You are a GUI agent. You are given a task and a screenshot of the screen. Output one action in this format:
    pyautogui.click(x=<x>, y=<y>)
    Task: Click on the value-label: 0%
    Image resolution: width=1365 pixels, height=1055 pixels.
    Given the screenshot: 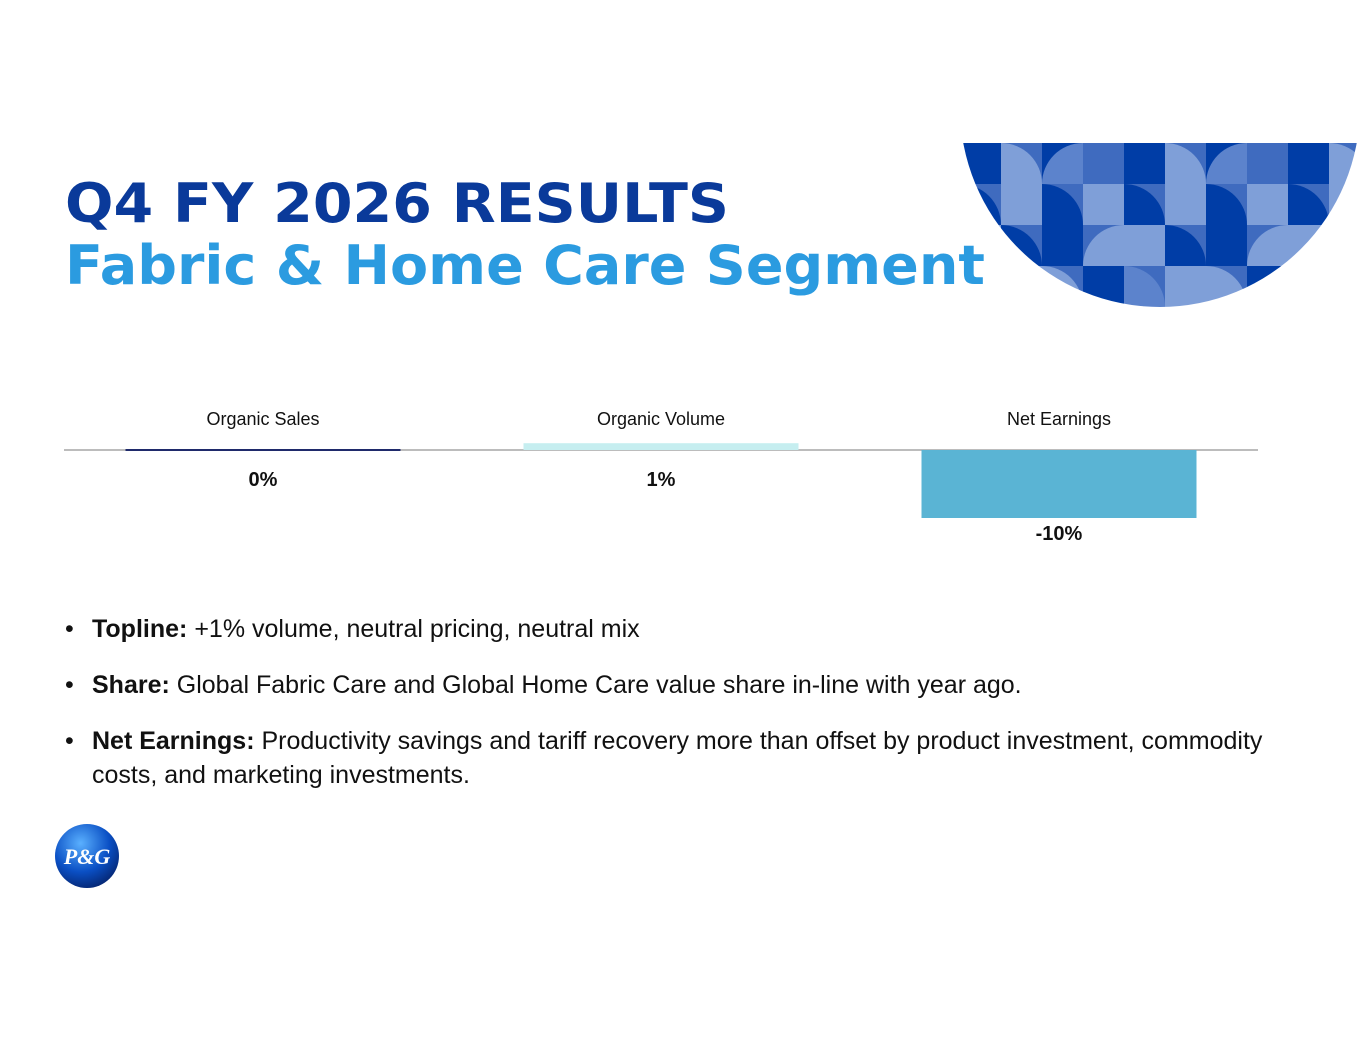 What is the action you would take?
    pyautogui.click(x=263, y=480)
    